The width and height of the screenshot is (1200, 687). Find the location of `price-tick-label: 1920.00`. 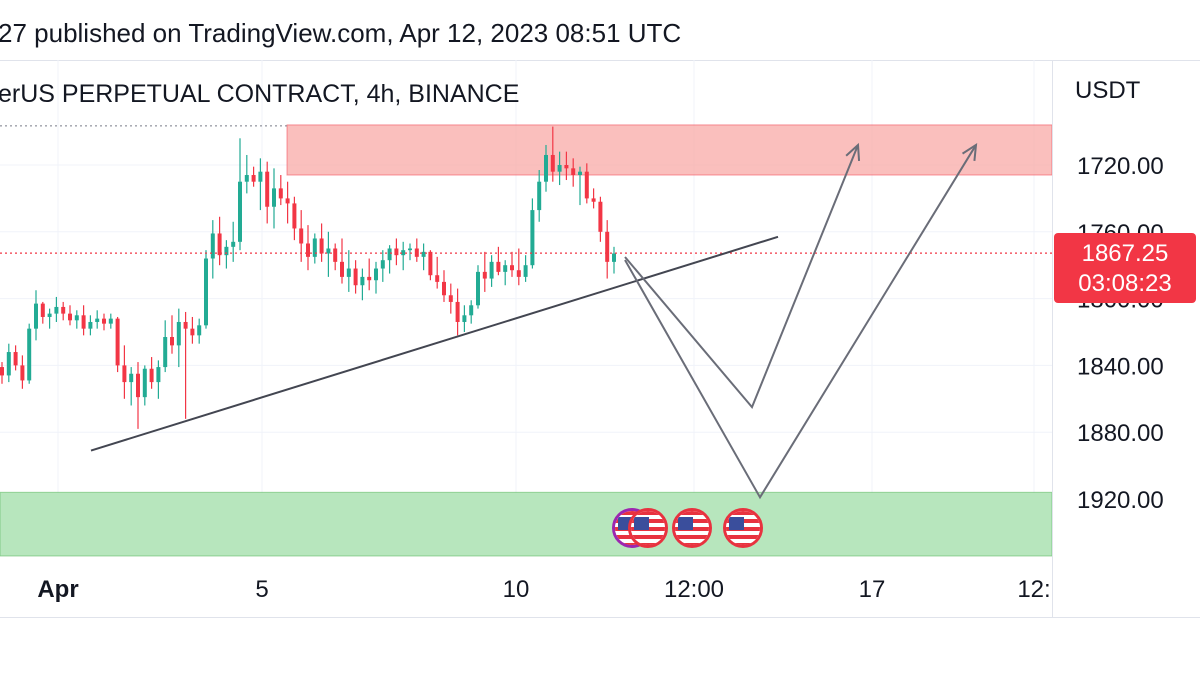

price-tick-label: 1920.00 is located at coordinates (1120, 500).